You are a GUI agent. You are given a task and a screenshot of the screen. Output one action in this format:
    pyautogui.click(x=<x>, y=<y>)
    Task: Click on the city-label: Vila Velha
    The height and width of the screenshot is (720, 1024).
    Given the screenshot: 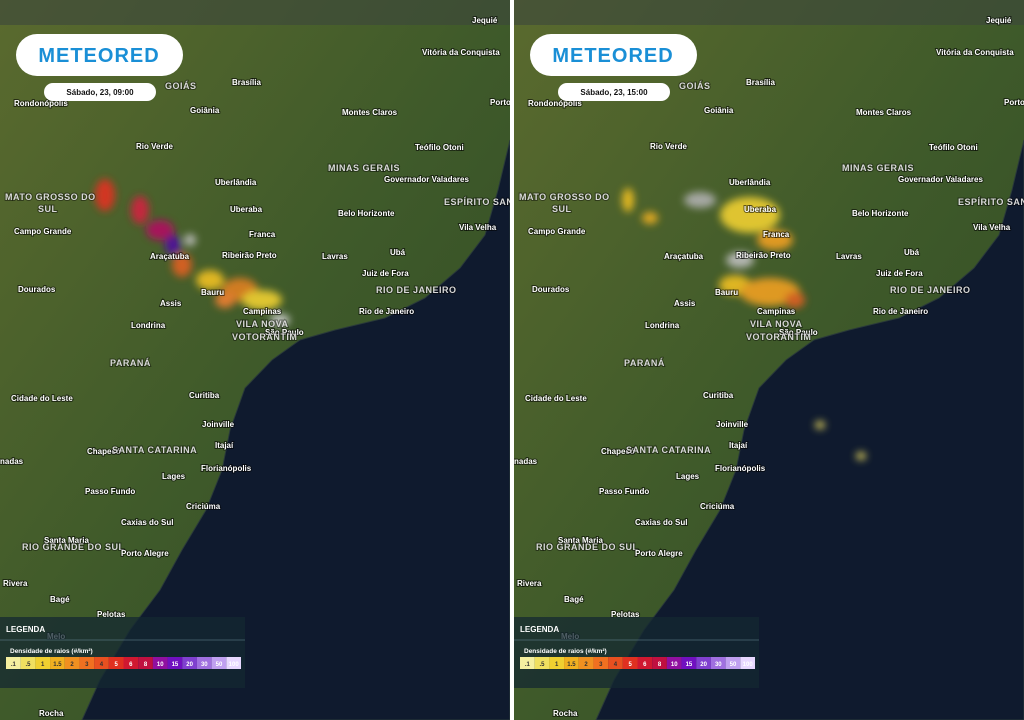 What is the action you would take?
    pyautogui.click(x=992, y=227)
    